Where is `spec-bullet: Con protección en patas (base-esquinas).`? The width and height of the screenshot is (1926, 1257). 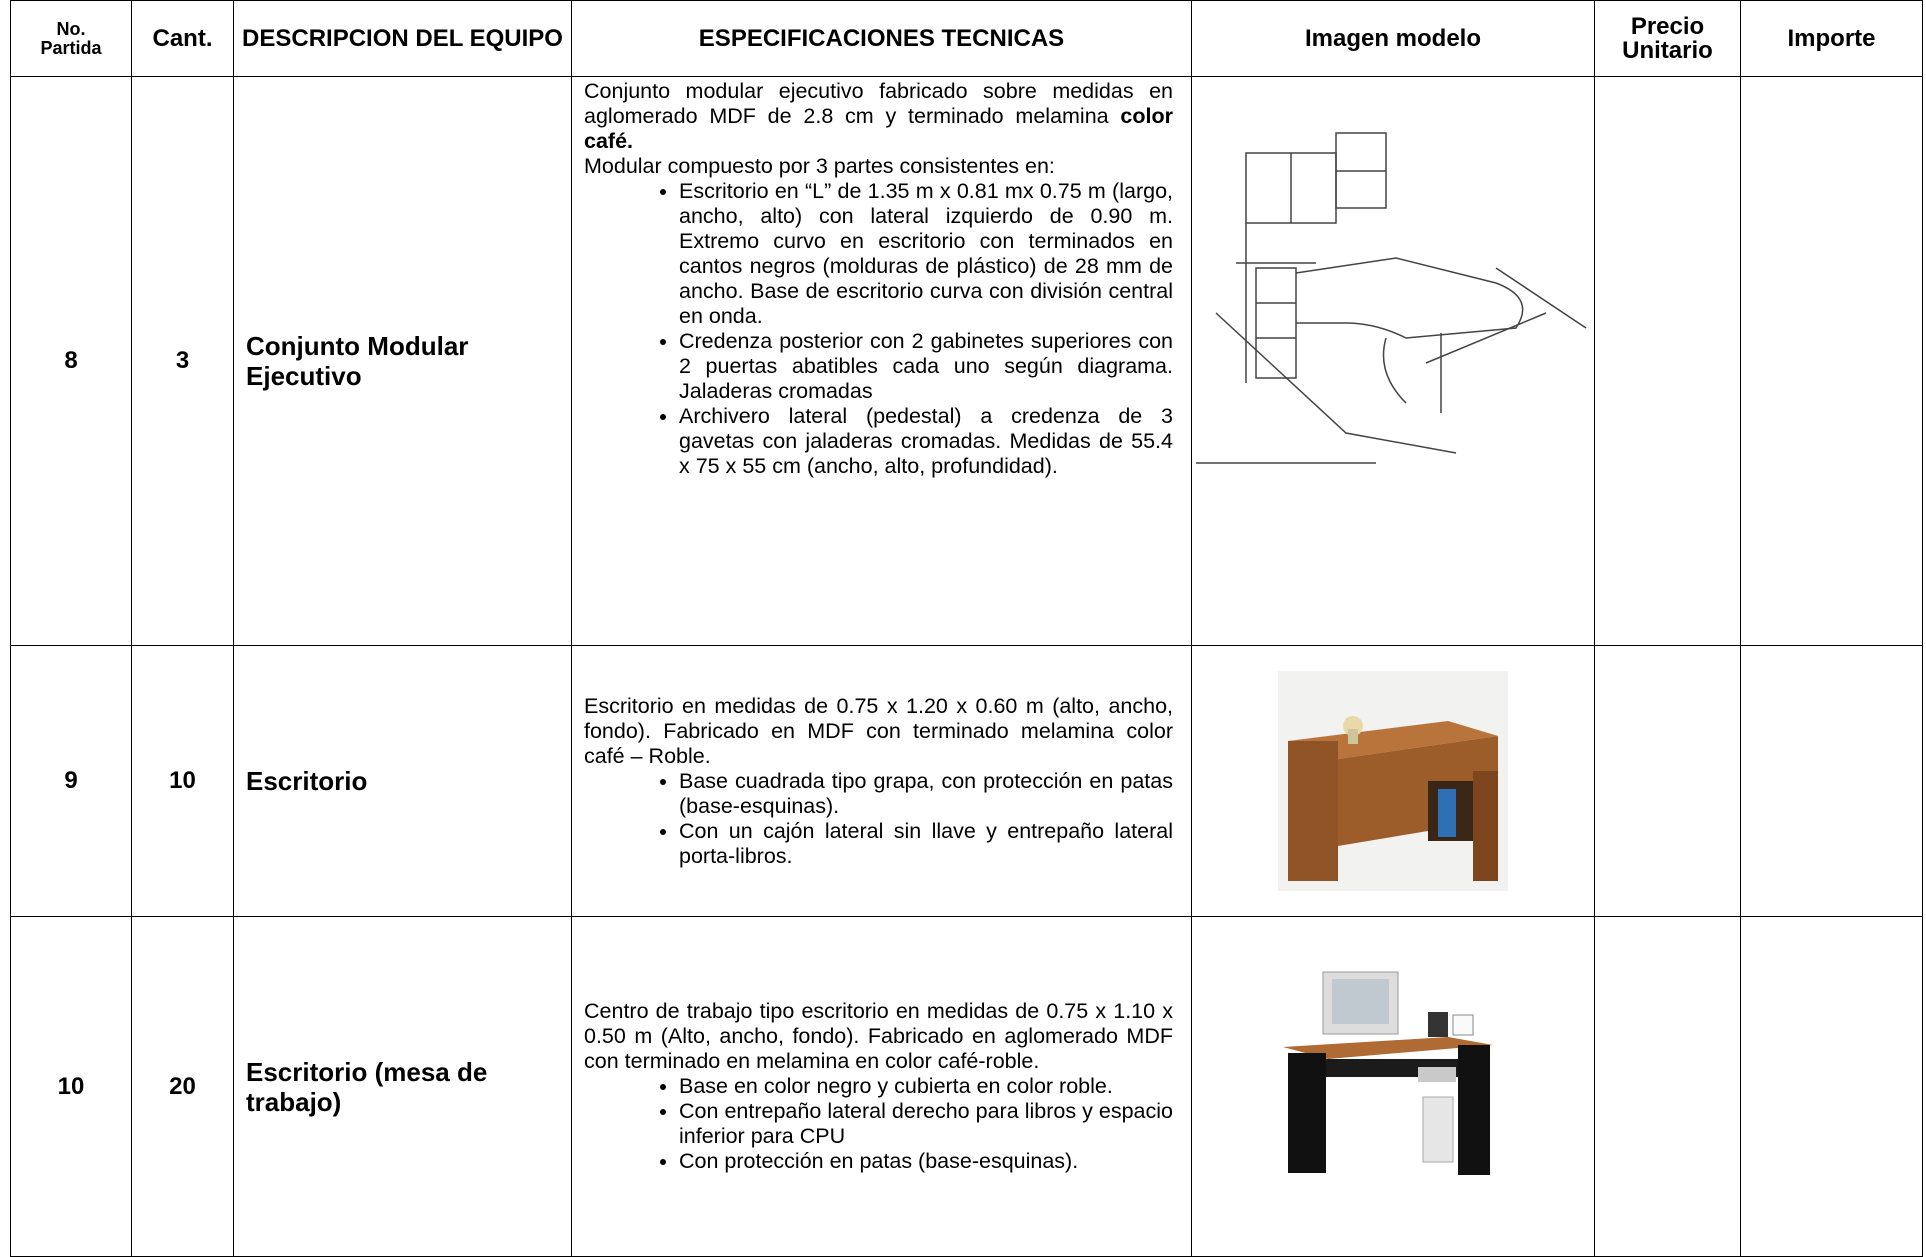 spec-bullet: Con protección en patas (base-esquinas). is located at coordinates (926, 1161).